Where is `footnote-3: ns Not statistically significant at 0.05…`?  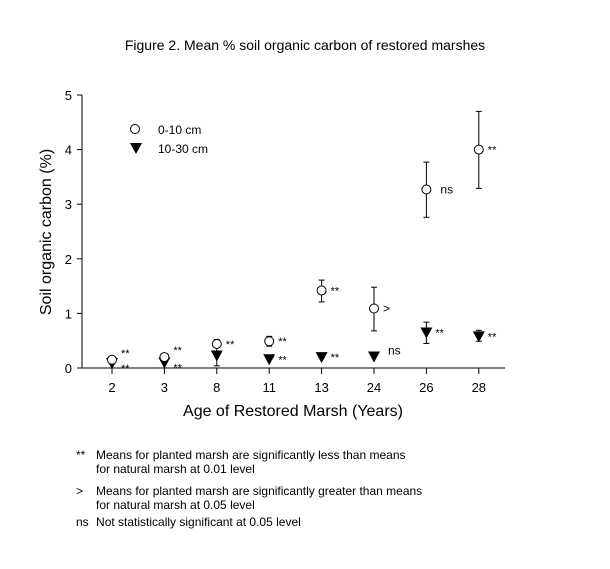
footnote-3: ns Not statistically significant at 0.05… is located at coordinates (188, 522).